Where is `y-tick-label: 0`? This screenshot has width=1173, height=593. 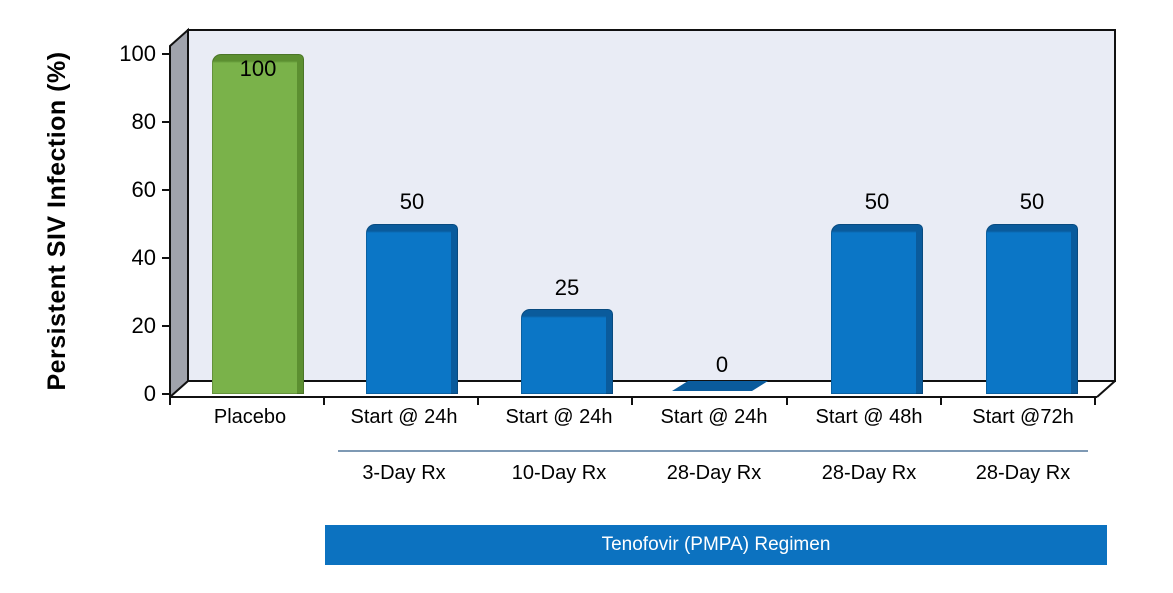
y-tick-label: 0 is located at coordinates (149, 393).